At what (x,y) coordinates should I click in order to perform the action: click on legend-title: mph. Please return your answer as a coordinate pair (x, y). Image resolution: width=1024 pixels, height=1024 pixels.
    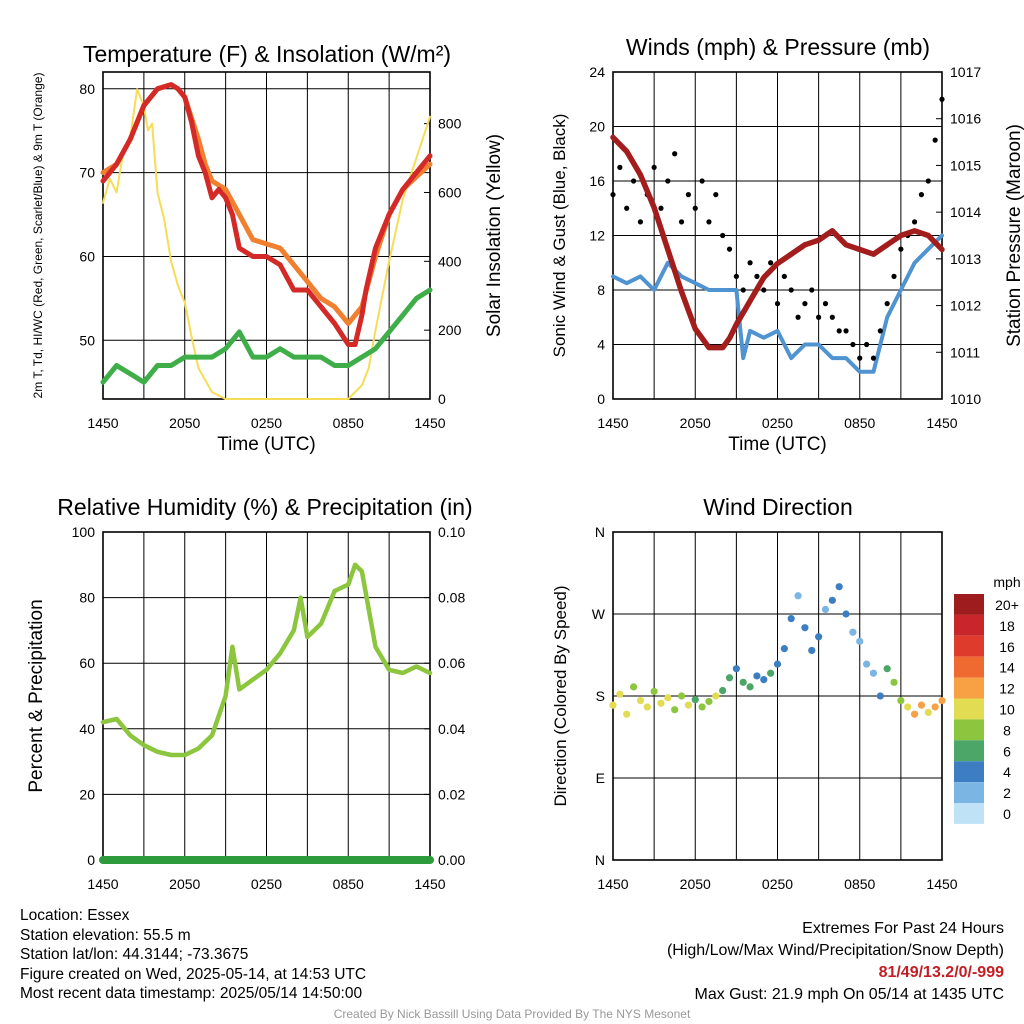
    Looking at the image, I should click on (1006, 582).